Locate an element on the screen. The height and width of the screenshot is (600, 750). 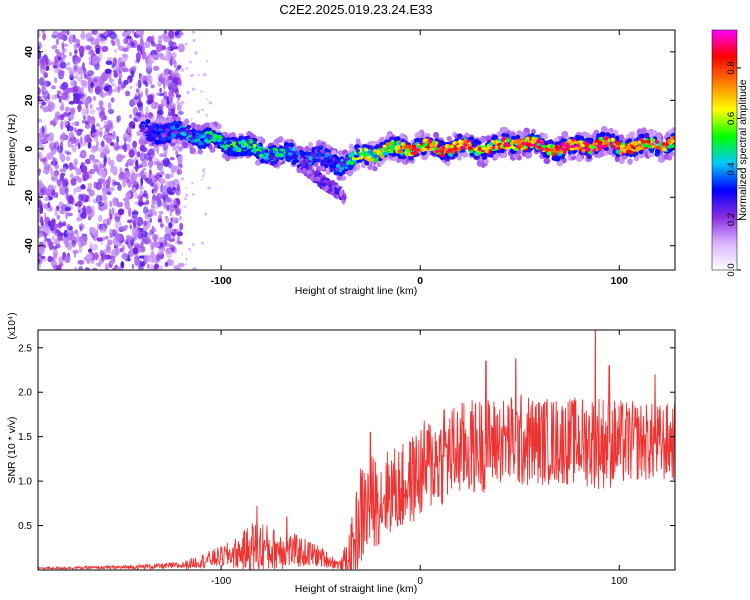
y-tick-label: 20 is located at coordinates (29, 100).